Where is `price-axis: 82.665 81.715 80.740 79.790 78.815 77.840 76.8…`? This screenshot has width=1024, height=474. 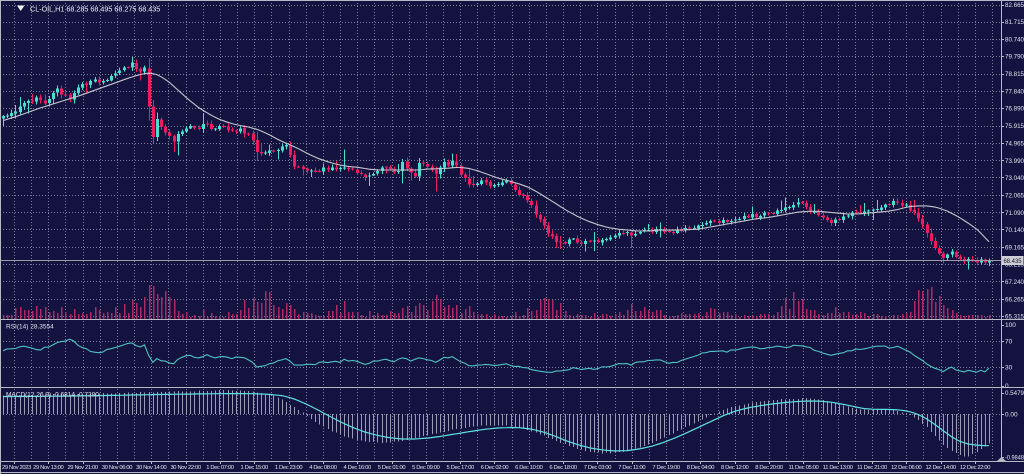
price-axis: 82.665 81.715 80.740 79.790 78.815 77.840 76.8… is located at coordinates (1012, 161).